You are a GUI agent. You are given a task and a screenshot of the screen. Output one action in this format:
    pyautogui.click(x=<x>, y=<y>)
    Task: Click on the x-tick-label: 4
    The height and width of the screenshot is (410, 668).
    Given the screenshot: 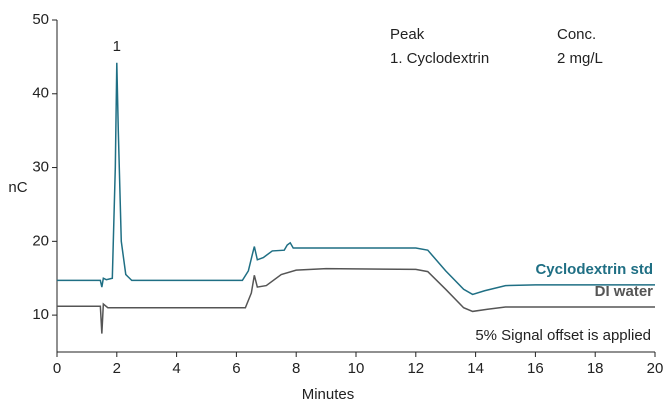 What is the action you would take?
    pyautogui.click(x=176, y=368)
    